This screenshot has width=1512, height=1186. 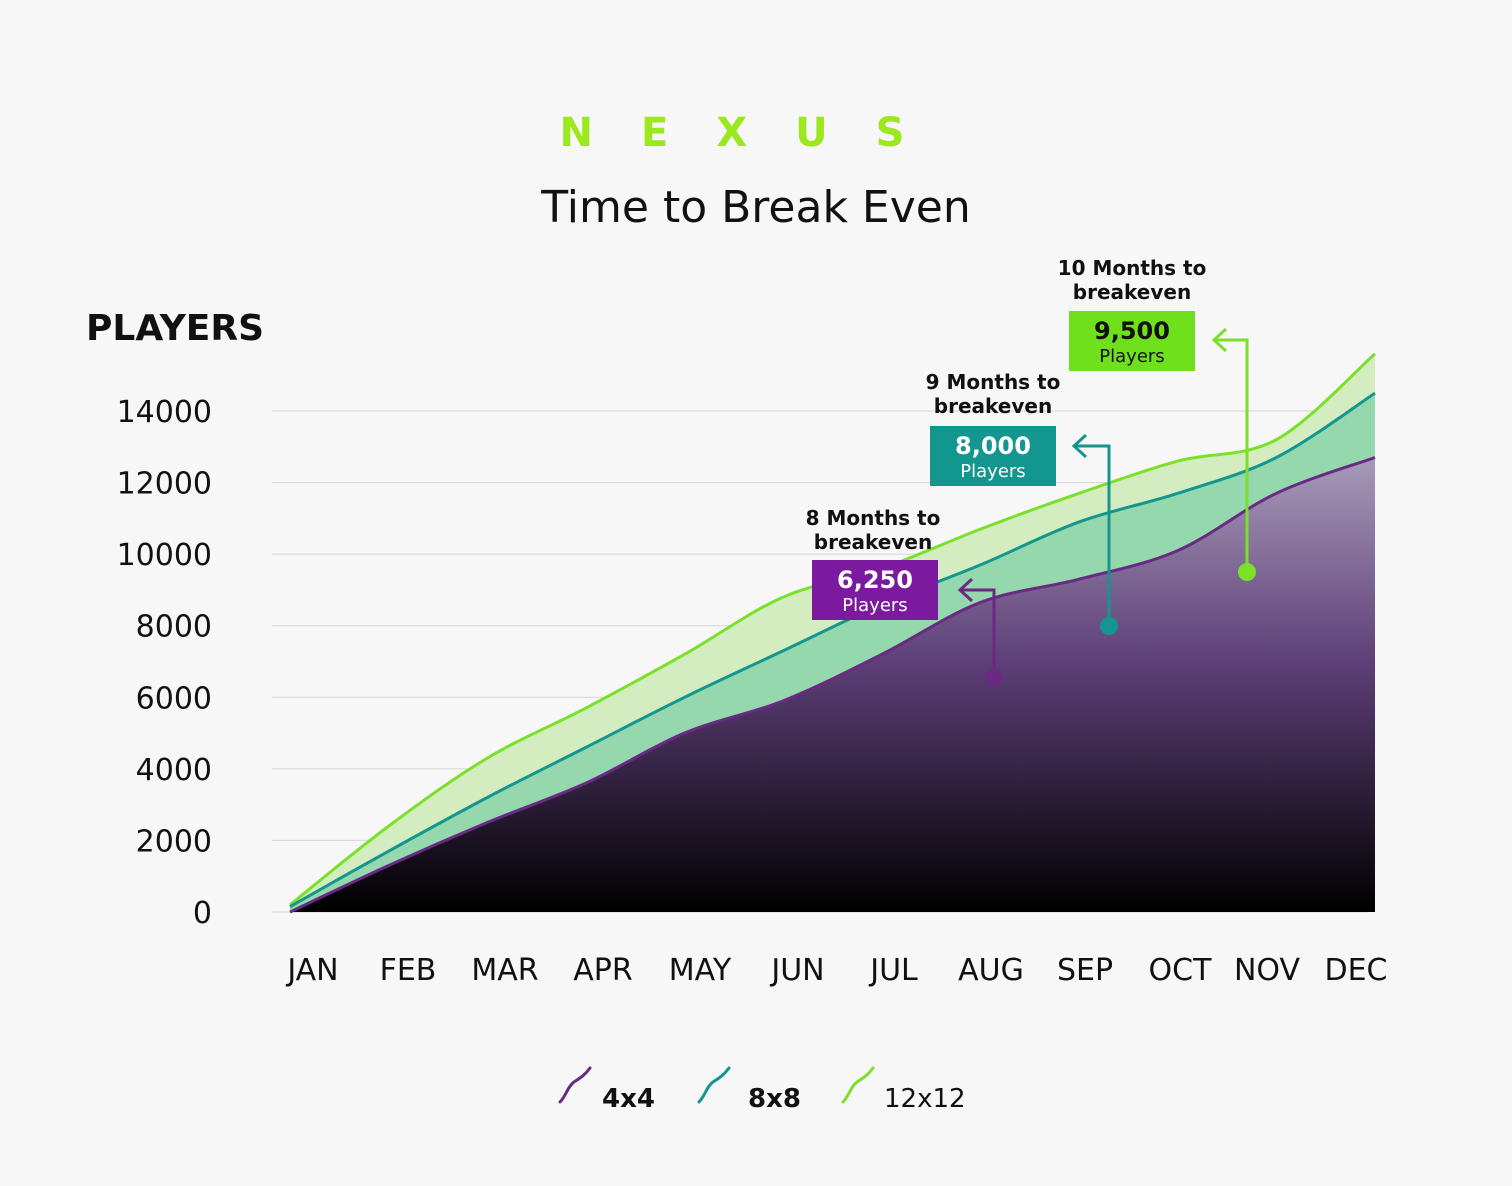 I want to click on chart-title: Time to Break Even, so click(x=755, y=207).